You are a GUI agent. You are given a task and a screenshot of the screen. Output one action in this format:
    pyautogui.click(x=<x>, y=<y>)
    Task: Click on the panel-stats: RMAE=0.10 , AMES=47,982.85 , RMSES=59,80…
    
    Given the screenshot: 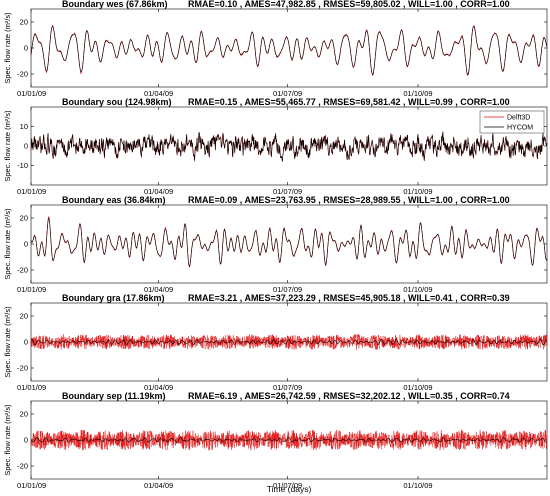 What is the action you would take?
    pyautogui.click(x=349, y=4)
    